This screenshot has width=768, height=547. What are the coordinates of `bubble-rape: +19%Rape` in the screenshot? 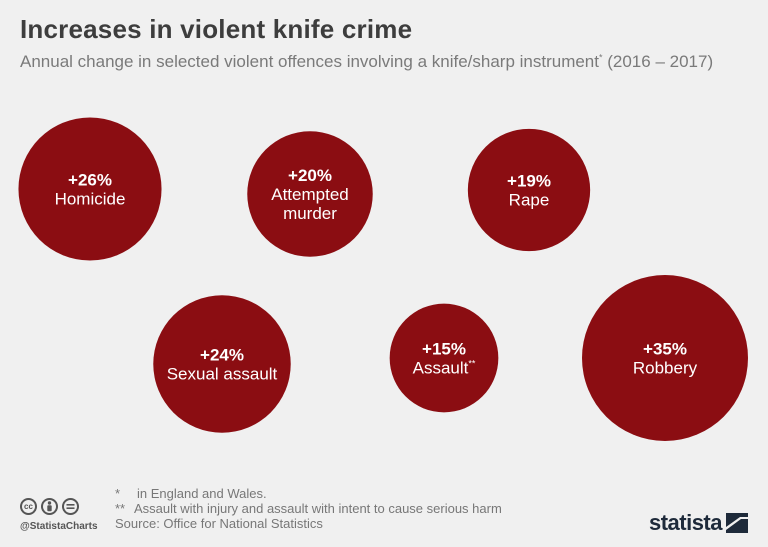 It's located at (529, 190).